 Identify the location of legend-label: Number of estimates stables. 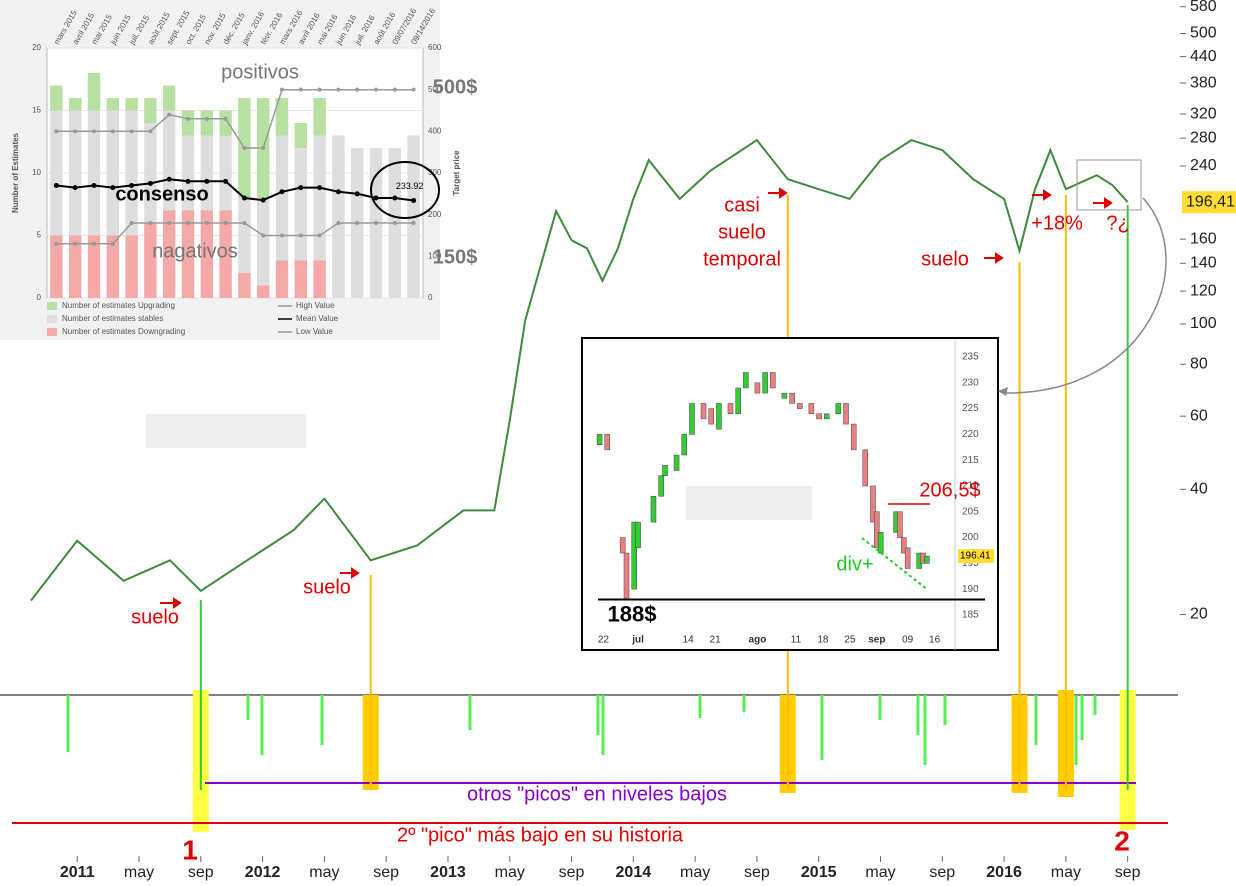
(112, 318).